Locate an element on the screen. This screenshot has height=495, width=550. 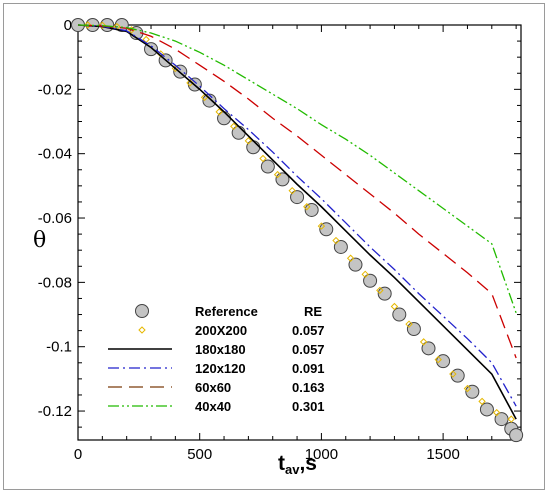
legend-label-200x200: 200X200 is located at coordinates (221, 330).